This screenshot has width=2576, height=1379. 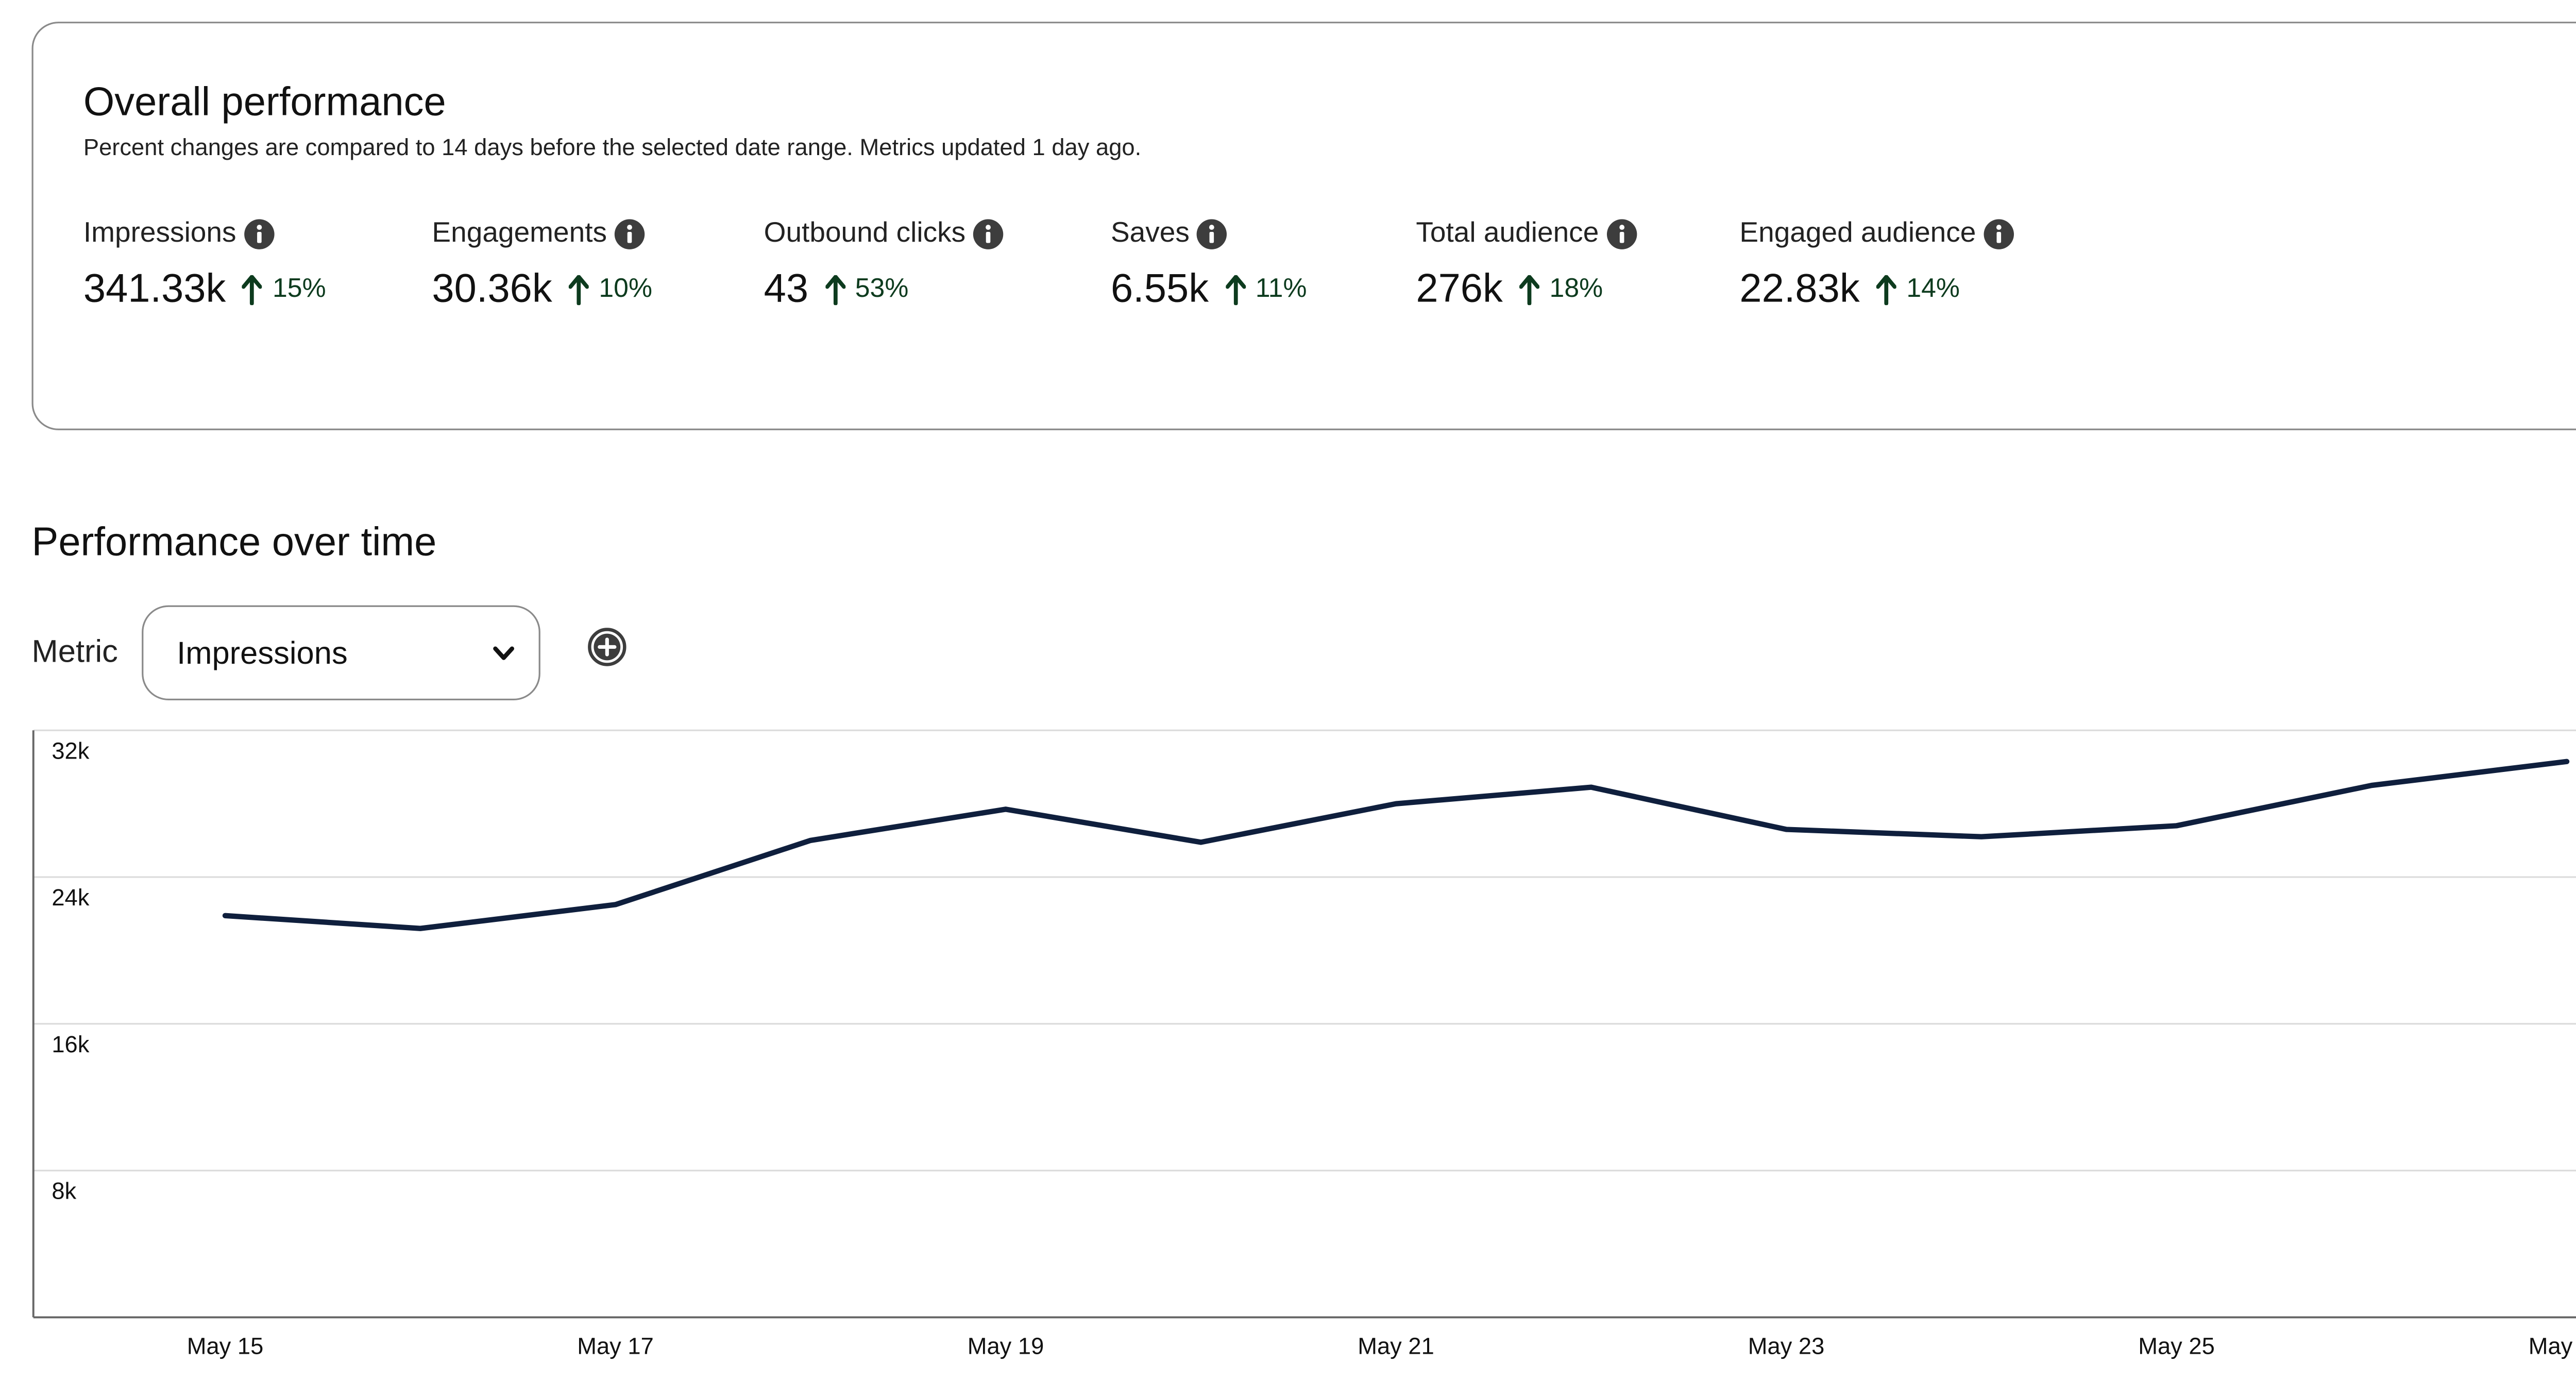 I want to click on metric-label: Engaged audience, so click(x=1858, y=232).